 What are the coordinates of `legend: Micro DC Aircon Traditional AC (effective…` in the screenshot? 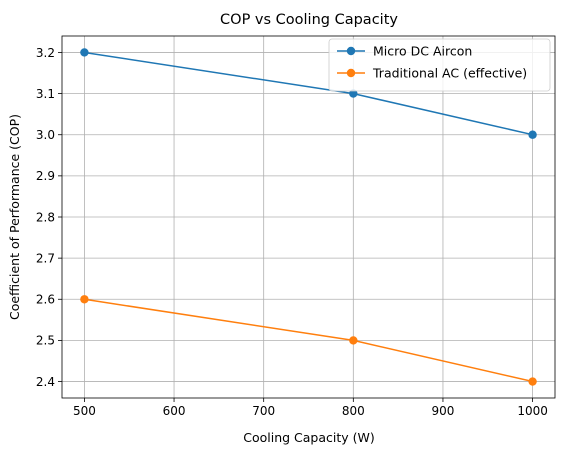 It's located at (439, 65).